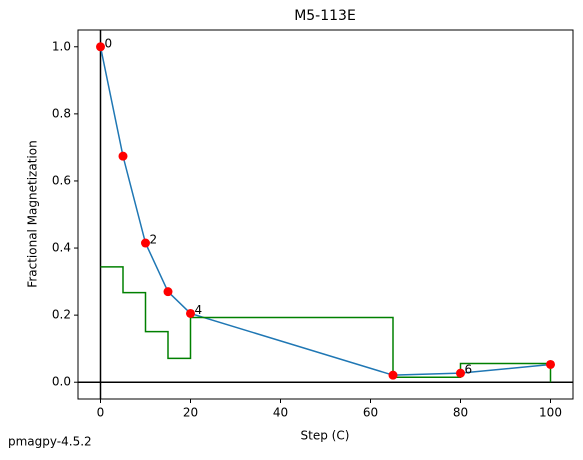 The width and height of the screenshot is (583, 460). Describe the element at coordinates (469, 370) in the screenshot. I see `point-label: 6` at that location.